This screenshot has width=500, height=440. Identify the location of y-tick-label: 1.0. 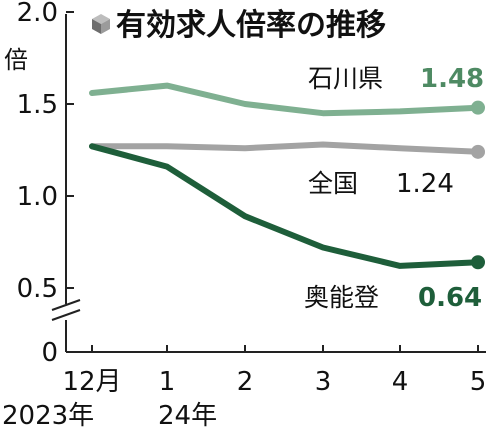
(37, 197).